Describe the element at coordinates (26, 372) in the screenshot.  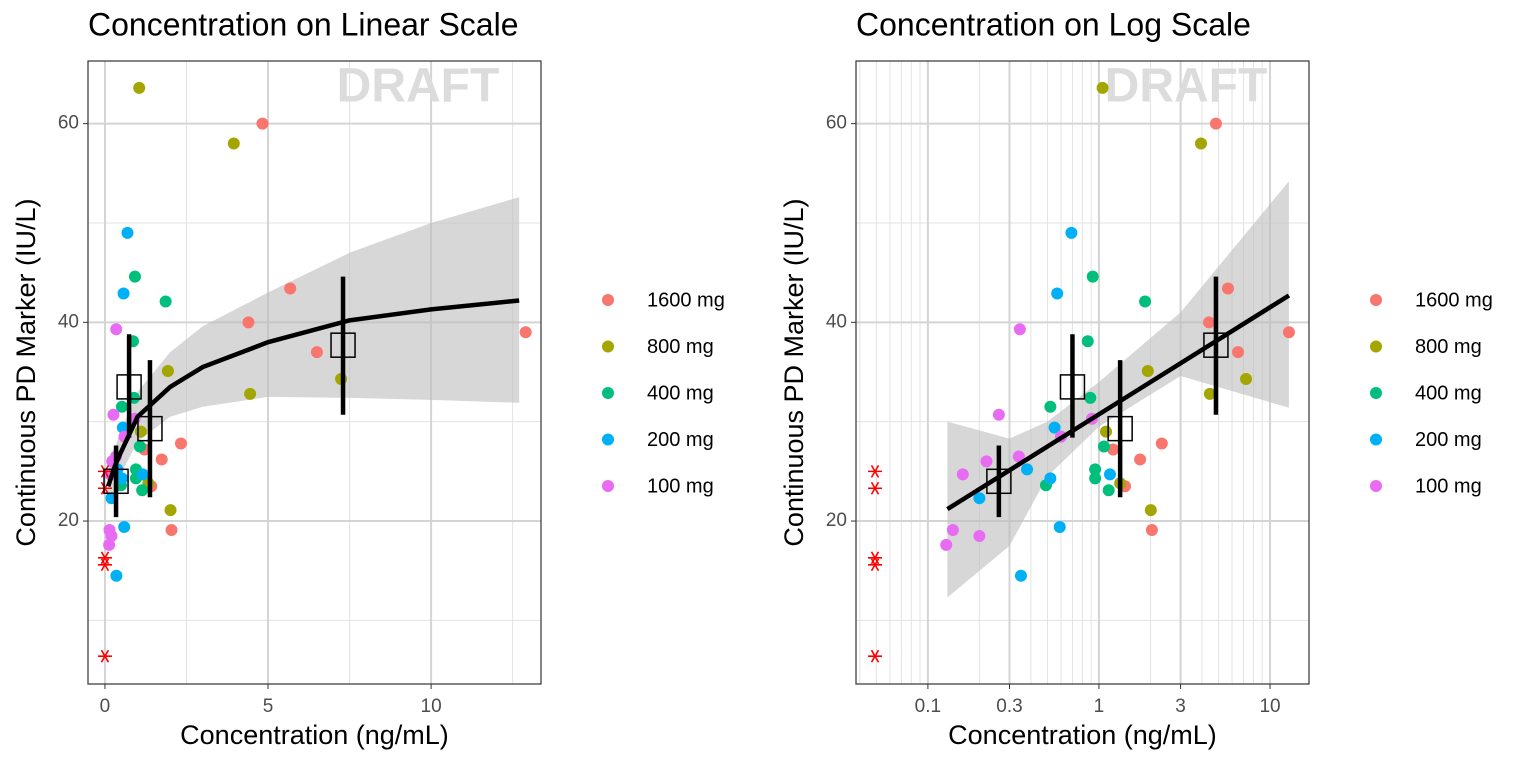
I see `y-axis-label: Continuous PD Marker (IU/L)` at that location.